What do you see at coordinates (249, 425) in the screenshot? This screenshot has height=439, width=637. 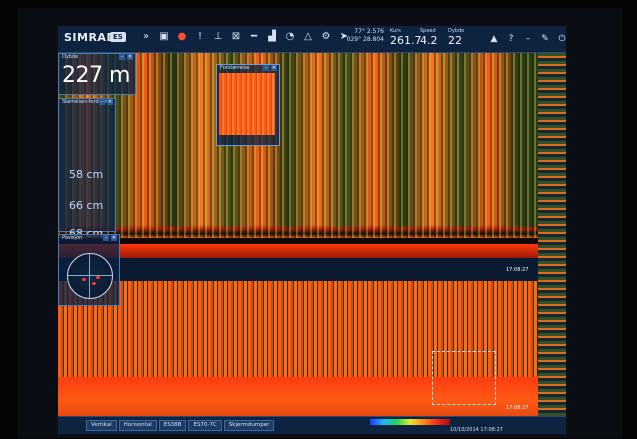 I see `tab-skjermdumper: Skjermdumper` at bounding box center [249, 425].